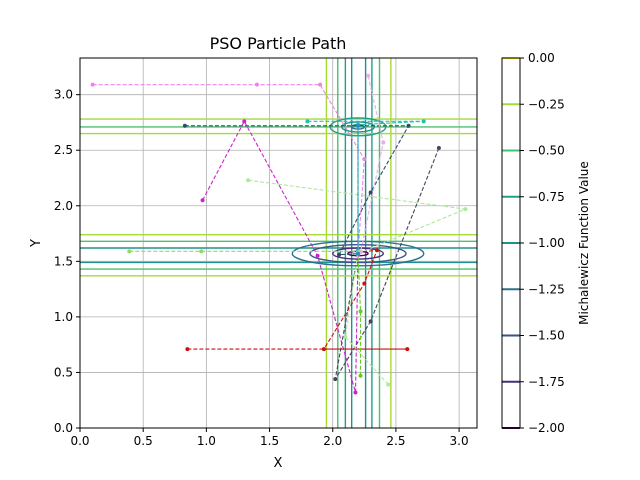  What do you see at coordinates (584, 243) in the screenshot?
I see `colorbar-label: Michalewicz Function Value` at bounding box center [584, 243].